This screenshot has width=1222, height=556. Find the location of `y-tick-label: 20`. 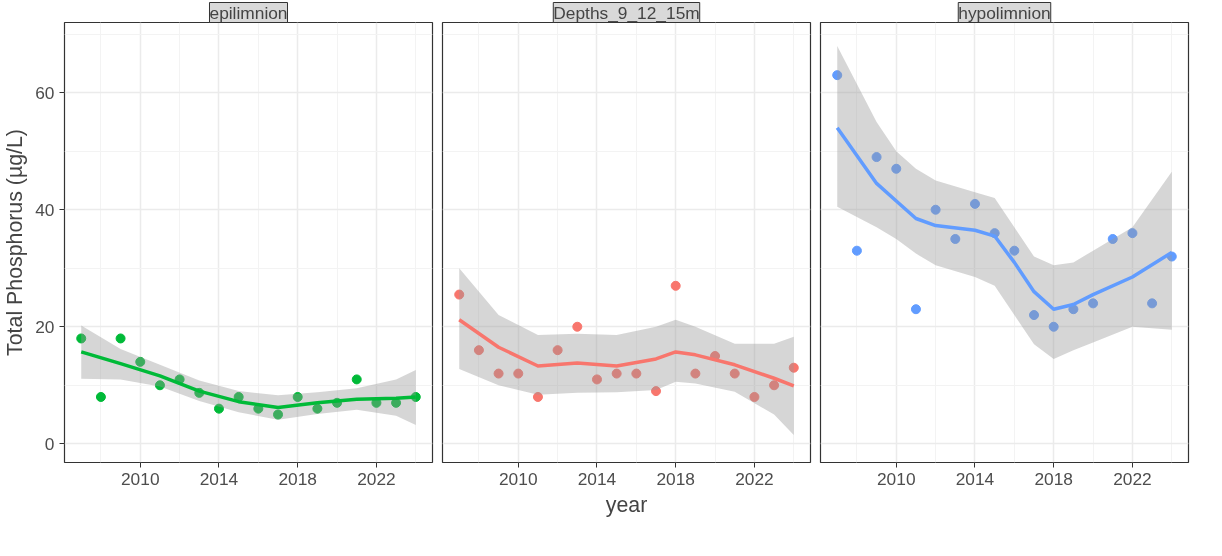

y-tick-label: 20 is located at coordinates (45, 326).